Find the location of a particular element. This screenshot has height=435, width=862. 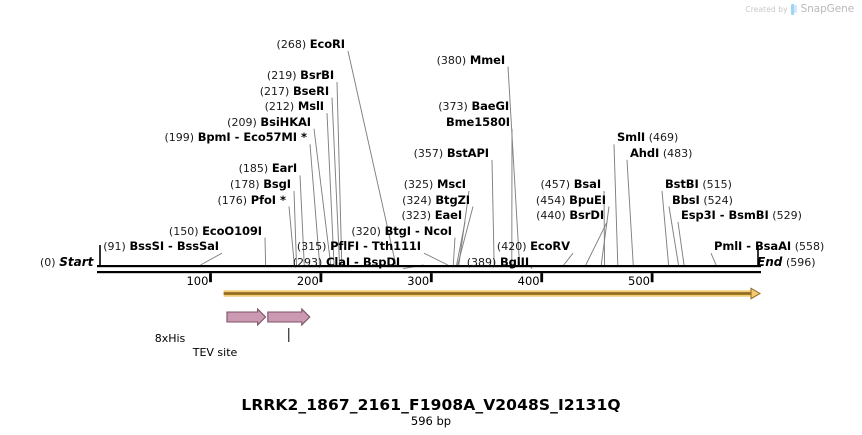

site-position: (524) is located at coordinates (718, 200).